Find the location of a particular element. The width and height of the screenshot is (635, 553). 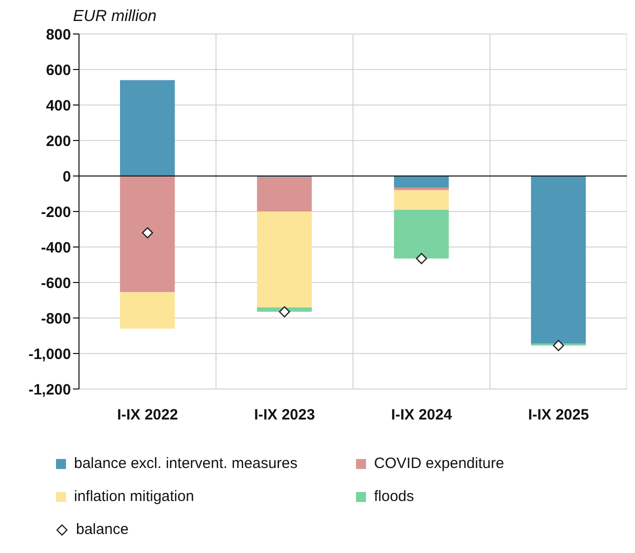

x-tick-label: I-IX 2024 is located at coordinates (422, 415).